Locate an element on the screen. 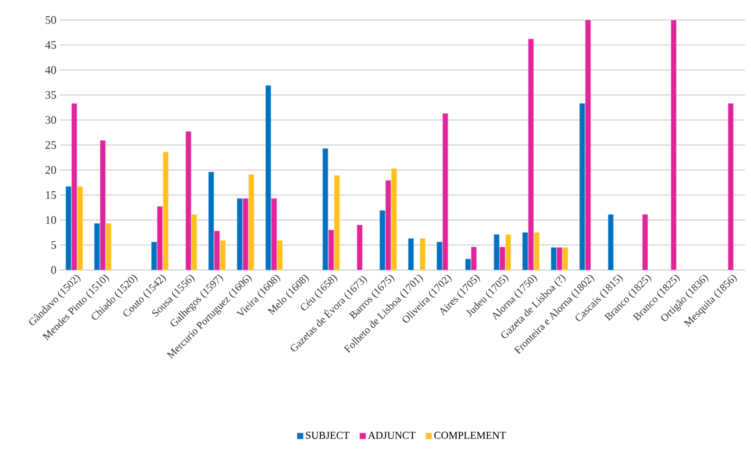  y-tick-label: 35 is located at coordinates (51, 95).